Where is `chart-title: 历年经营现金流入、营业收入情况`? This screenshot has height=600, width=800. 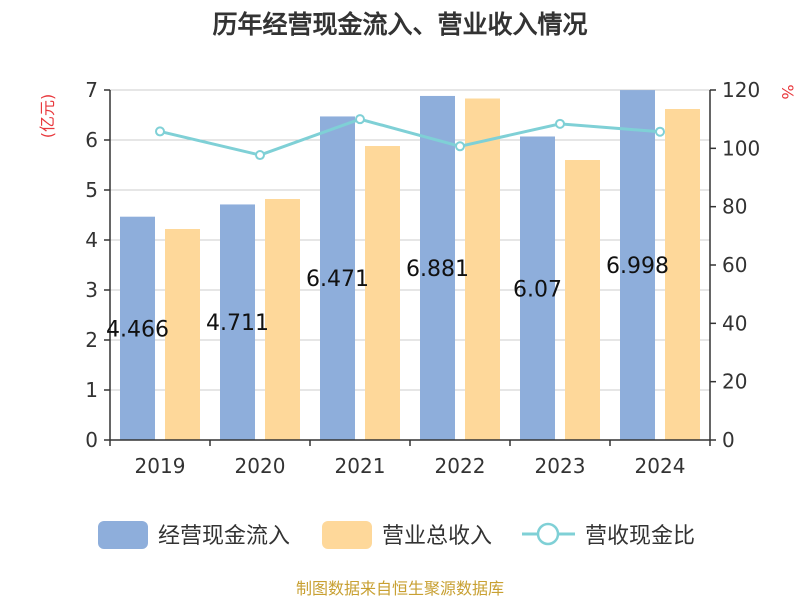 chart-title: 历年经营现金流入、营业收入情况 is located at coordinates (399, 24).